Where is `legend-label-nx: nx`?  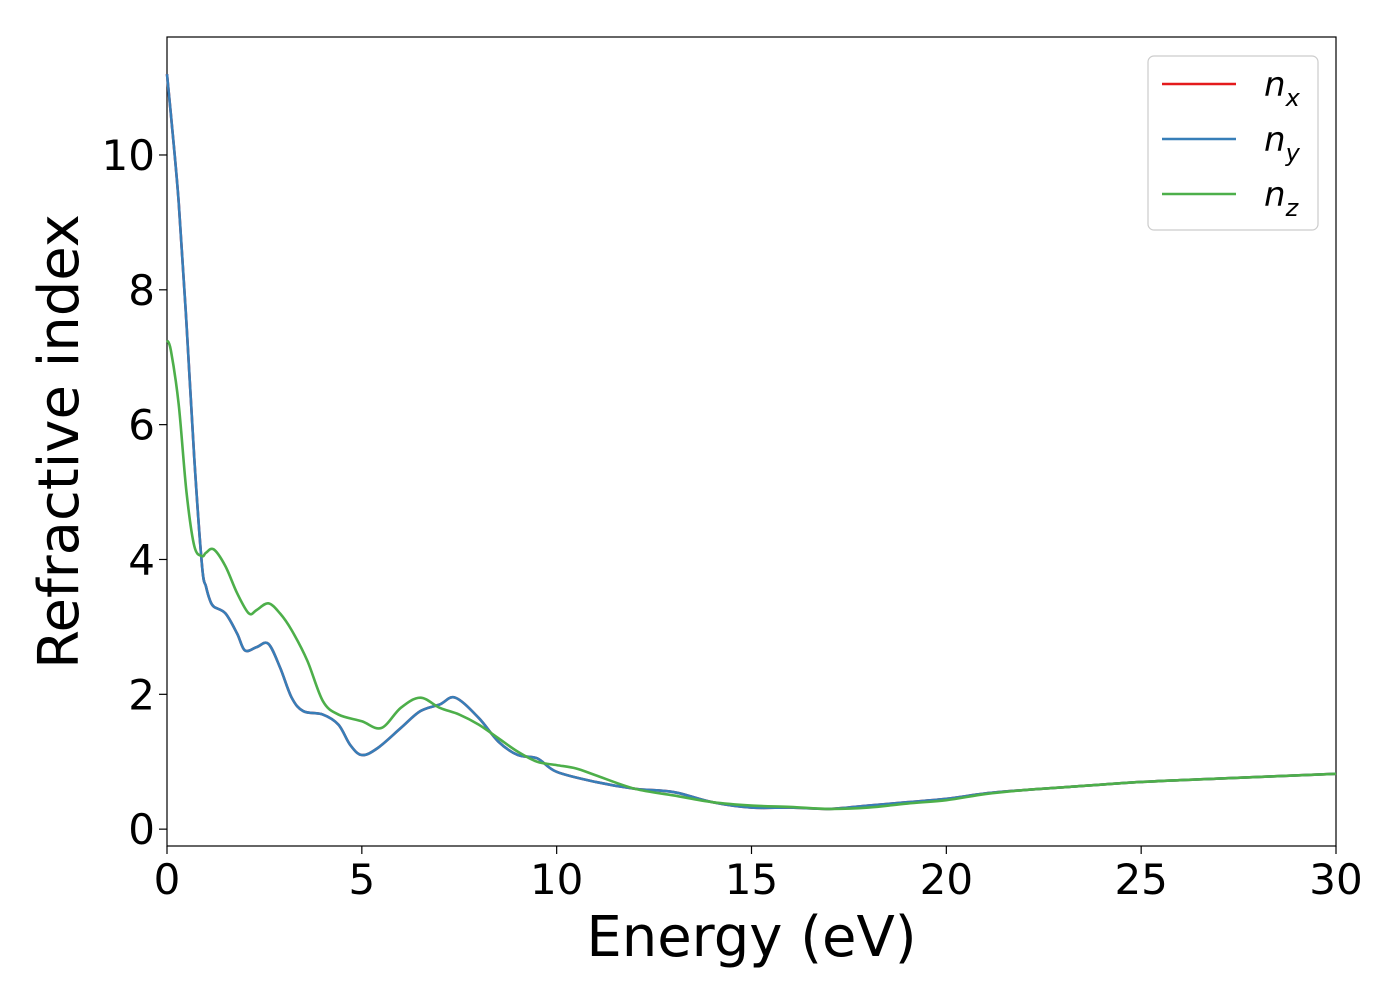 legend-label-nx: nx is located at coordinates (1282, 88).